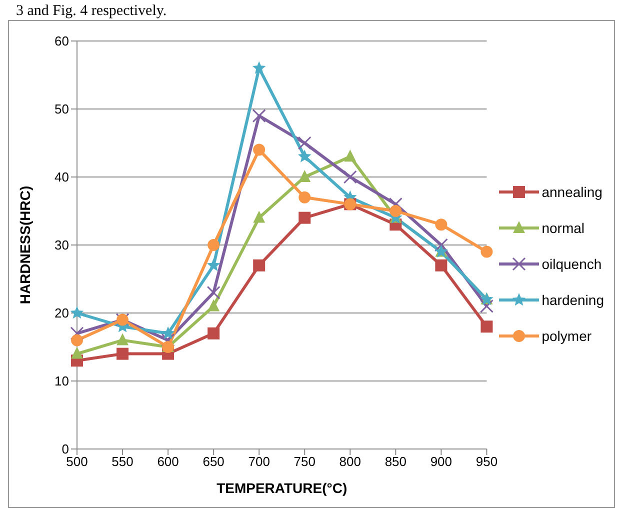 The image size is (625, 516). Describe the element at coordinates (282, 488) in the screenshot. I see `x-axis-title: TEMPERATURE(°C)` at that location.